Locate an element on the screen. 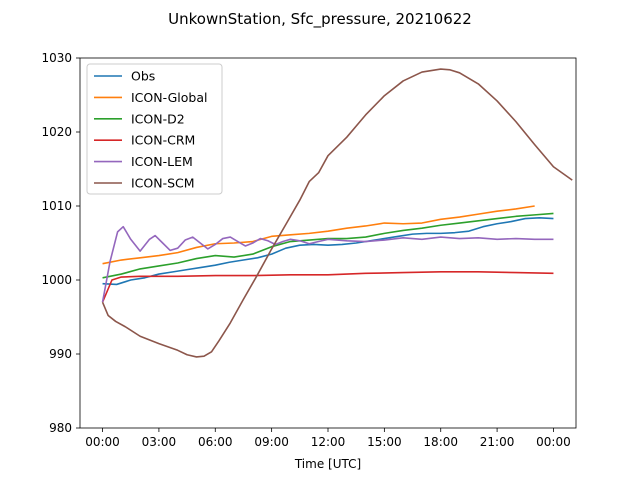  x-tick-label: 21:00 is located at coordinates (497, 442).